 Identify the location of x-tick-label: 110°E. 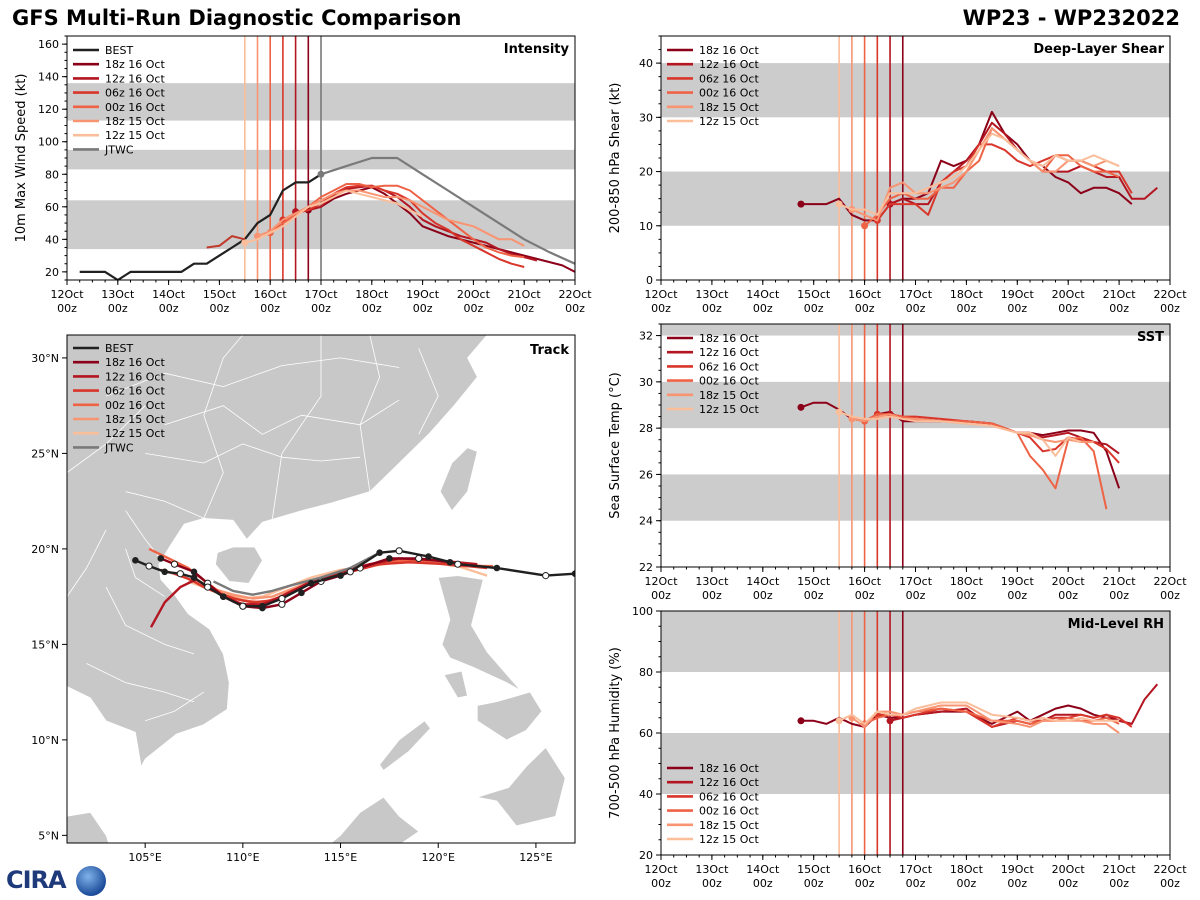
(242, 857).